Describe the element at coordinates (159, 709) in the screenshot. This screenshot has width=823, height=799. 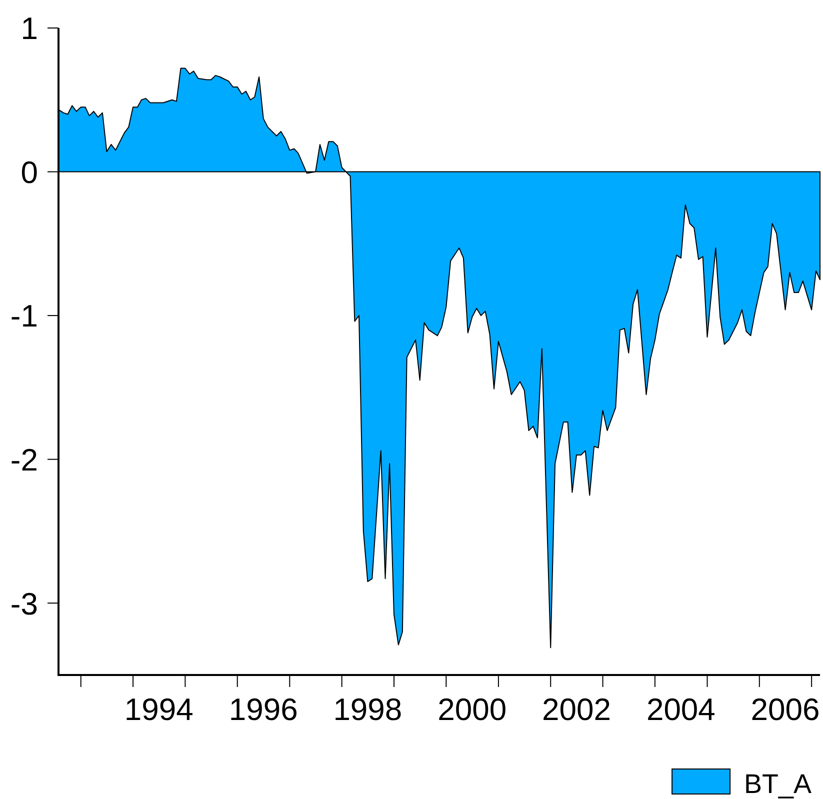
I see `x-tick-label: 1994` at that location.